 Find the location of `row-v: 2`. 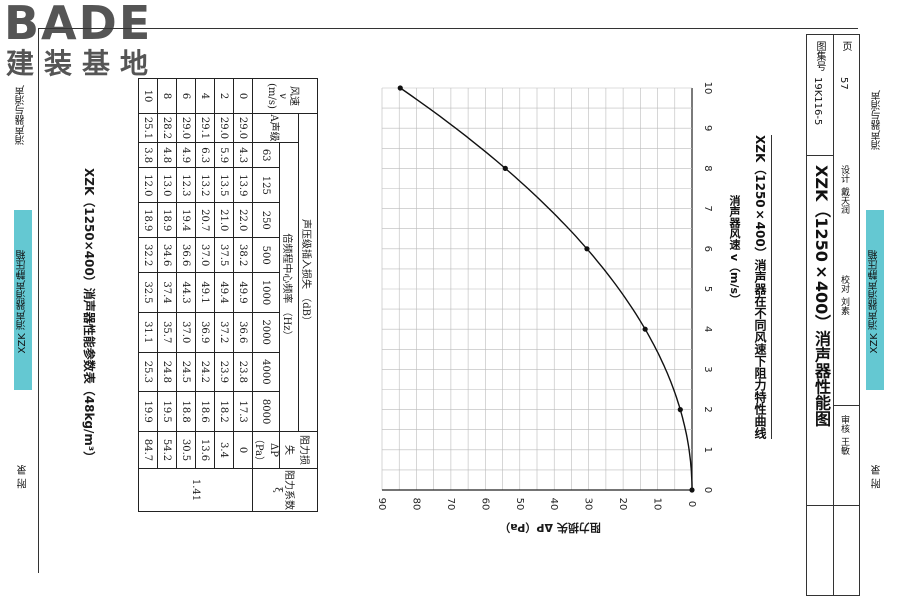

row-v: 2 is located at coordinates (224, 96).